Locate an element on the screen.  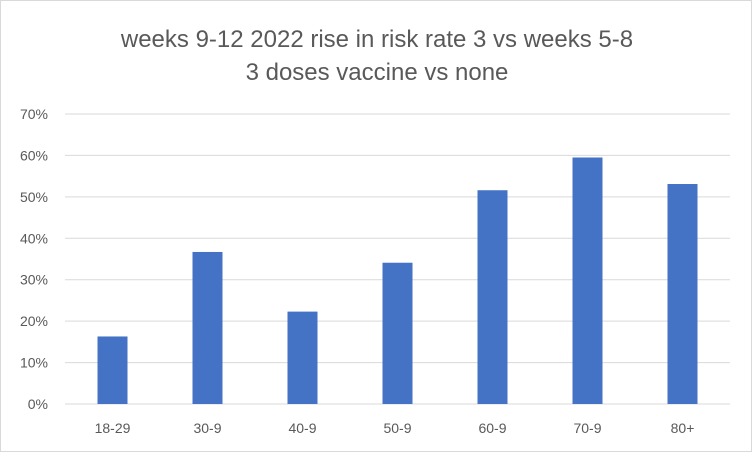
x-tick-label: 50-9 is located at coordinates (397, 428).